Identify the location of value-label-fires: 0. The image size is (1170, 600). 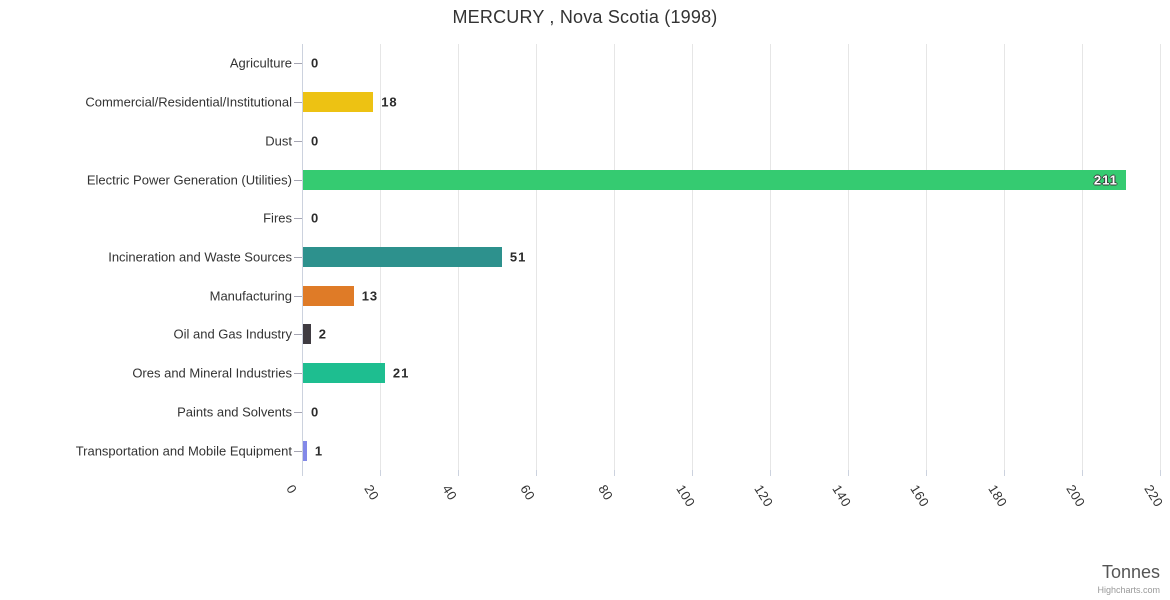
(315, 218).